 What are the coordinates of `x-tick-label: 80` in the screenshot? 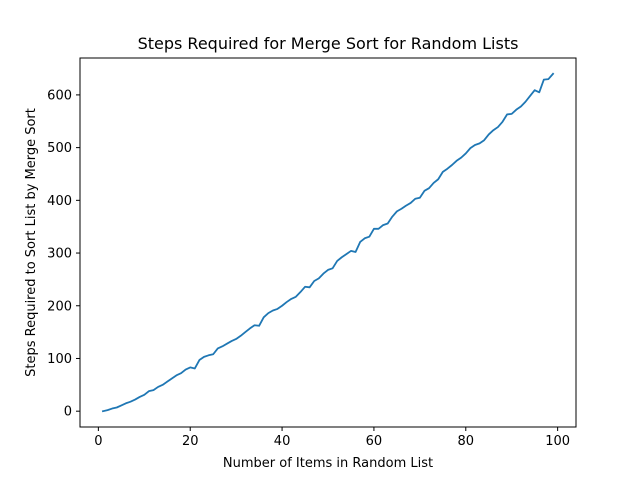 It's located at (466, 441).